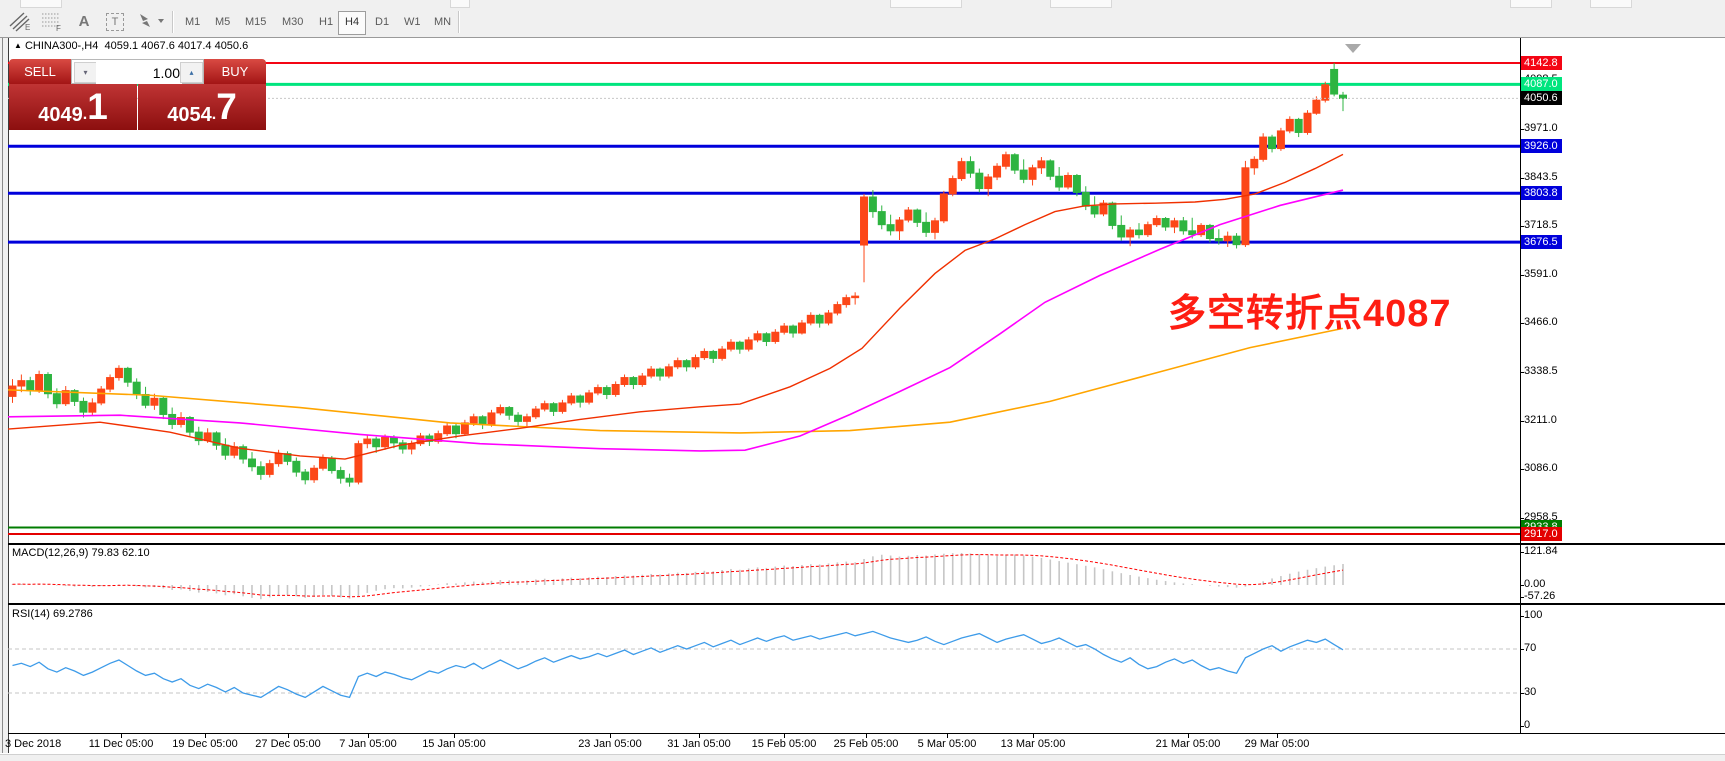 The height and width of the screenshot is (761, 1725). What do you see at coordinates (1541, 322) in the screenshot?
I see `price-tick-label: 3466.0` at bounding box center [1541, 322].